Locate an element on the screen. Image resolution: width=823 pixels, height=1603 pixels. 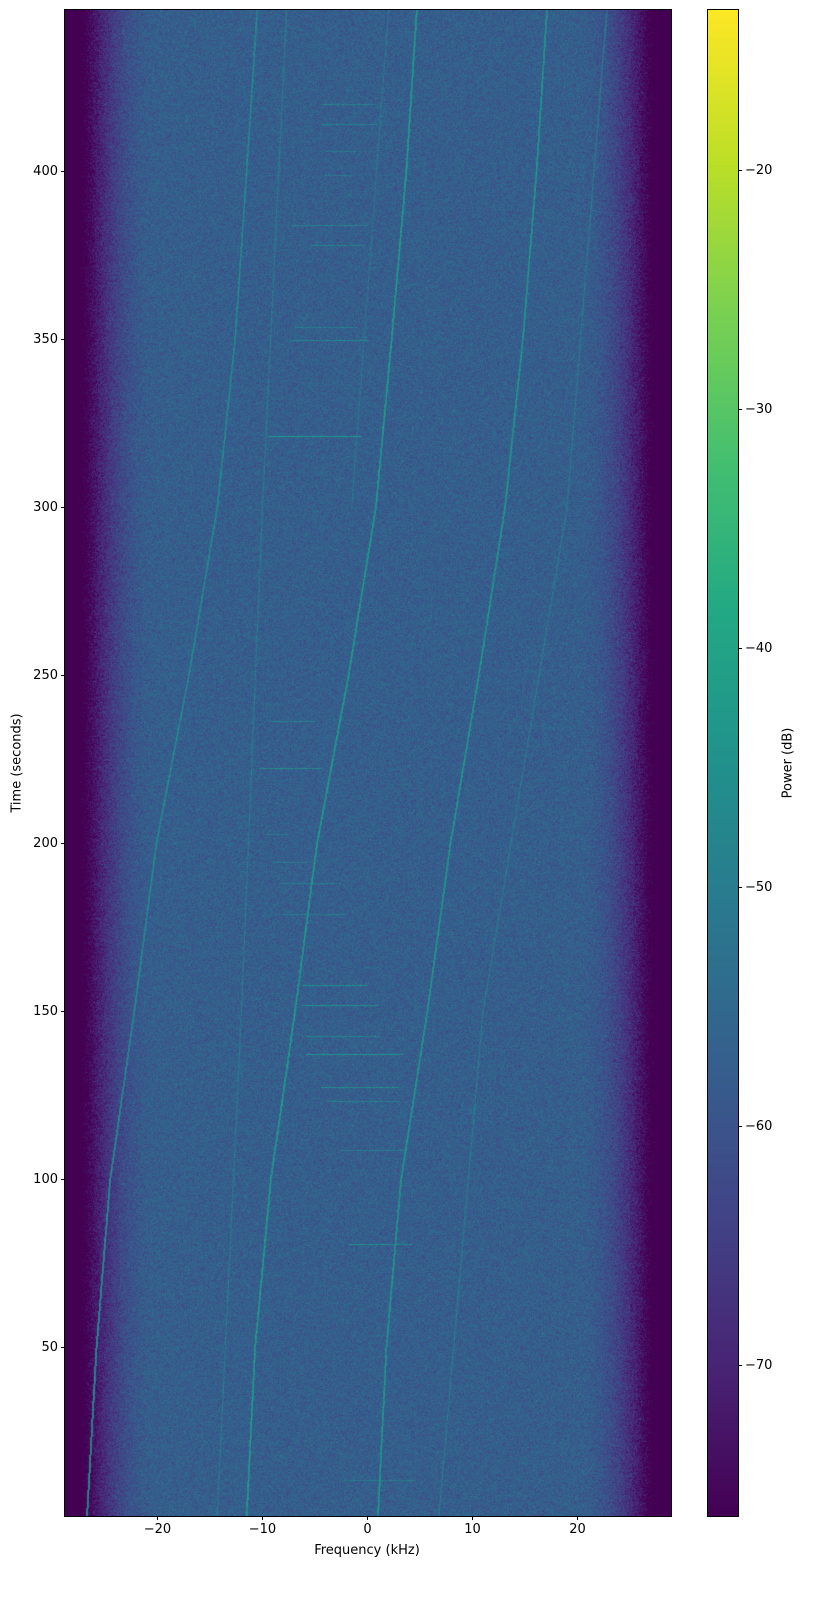
colorbar-tick-label: −70 is located at coordinates (759, 1365).